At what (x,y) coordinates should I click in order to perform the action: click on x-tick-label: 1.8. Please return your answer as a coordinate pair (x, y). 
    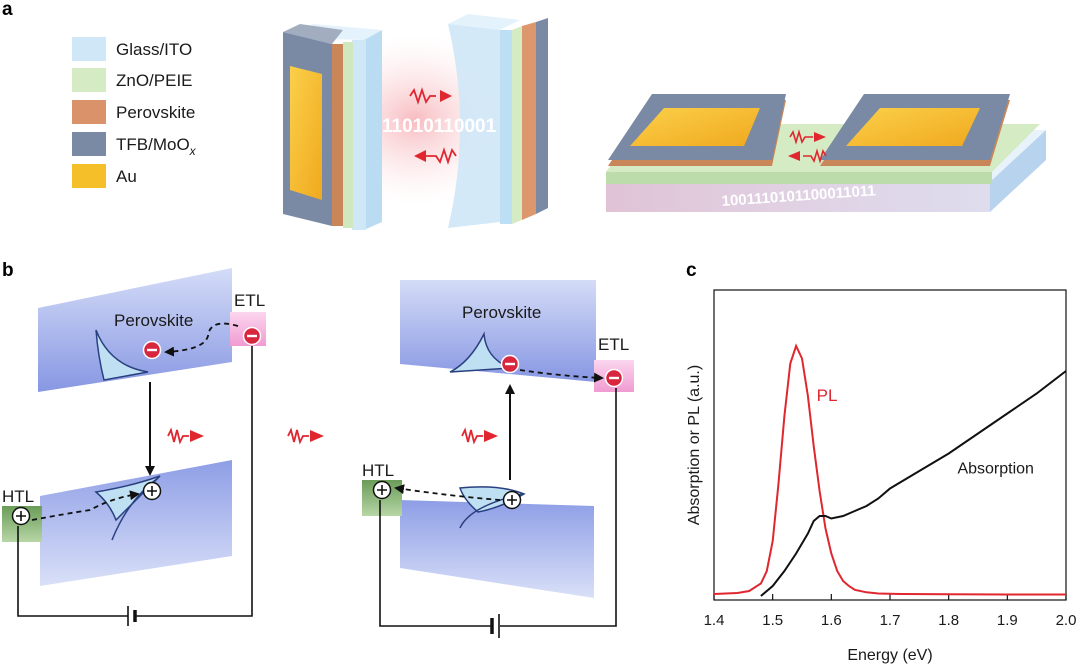
    Looking at the image, I should click on (948, 620).